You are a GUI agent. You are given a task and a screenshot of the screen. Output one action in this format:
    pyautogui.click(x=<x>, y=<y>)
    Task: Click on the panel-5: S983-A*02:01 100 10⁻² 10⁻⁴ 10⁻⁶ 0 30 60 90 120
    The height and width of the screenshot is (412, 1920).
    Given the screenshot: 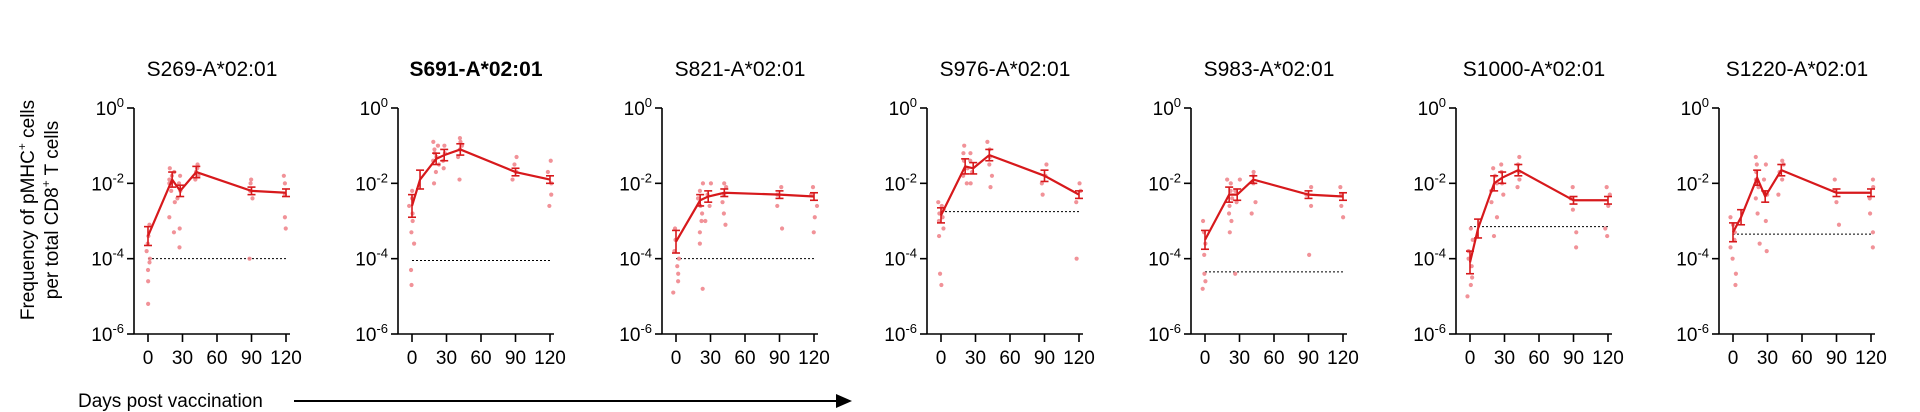 What is the action you would take?
    pyautogui.click(x=1253, y=213)
    